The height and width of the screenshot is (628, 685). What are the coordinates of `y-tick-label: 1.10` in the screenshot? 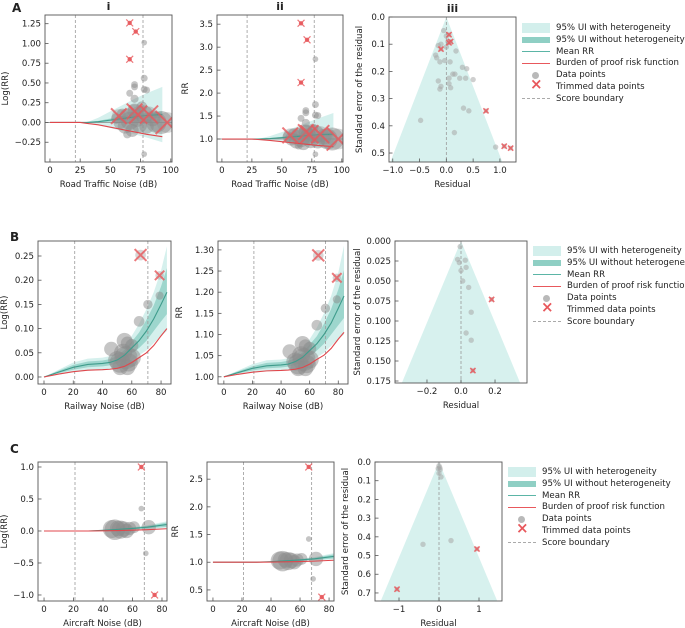 It's located at (204, 336).